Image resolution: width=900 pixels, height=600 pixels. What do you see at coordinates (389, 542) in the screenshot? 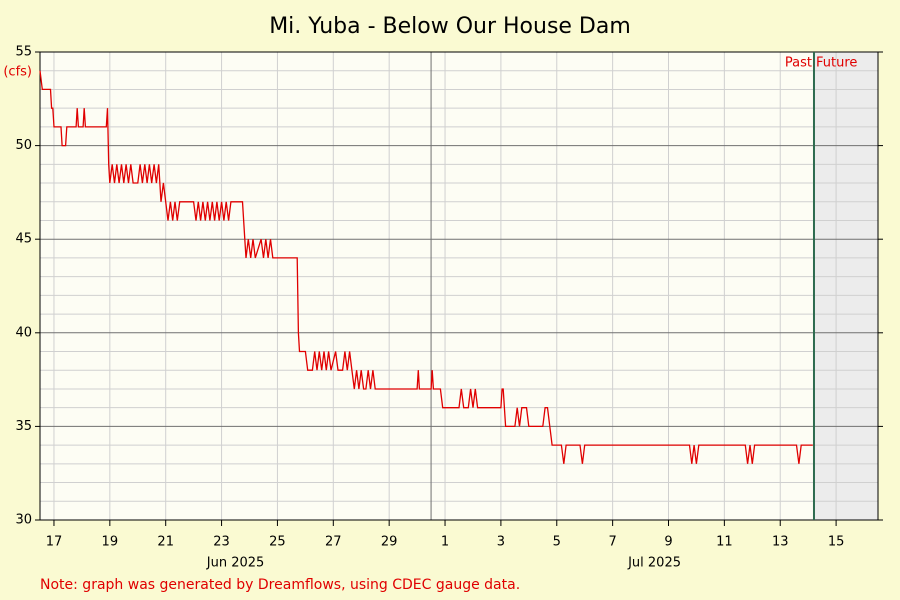
I see `x-tick-label: 29` at bounding box center [389, 542].